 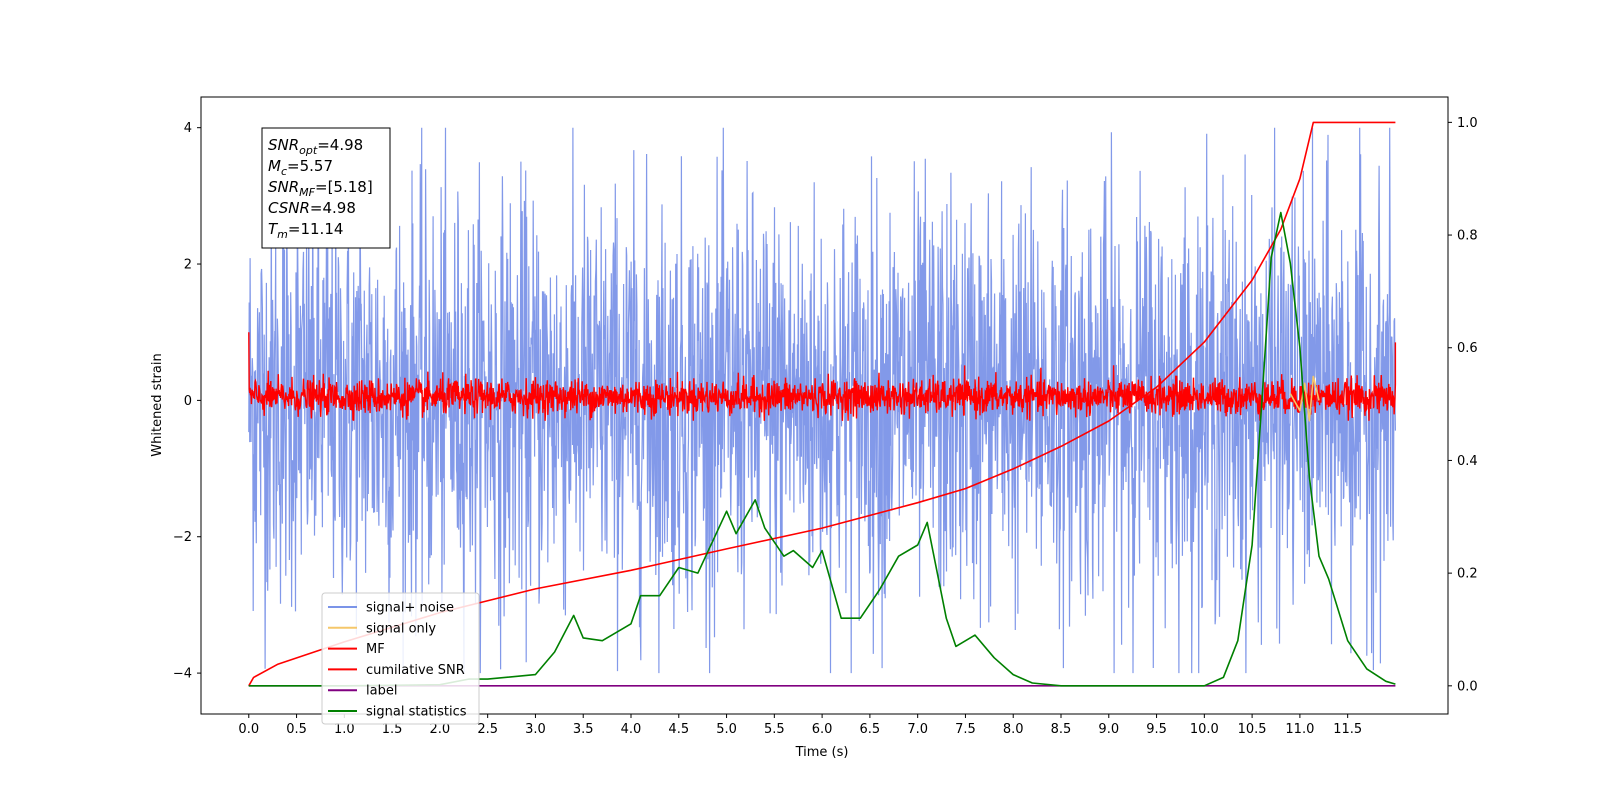 I want to click on x-tick-label: 9.0, so click(x=1108, y=729).